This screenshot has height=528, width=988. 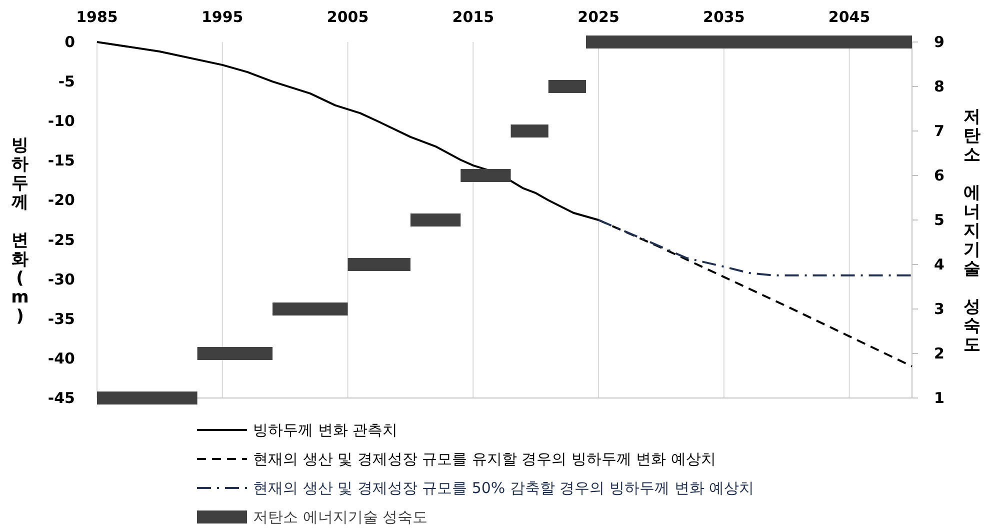 What do you see at coordinates (939, 175) in the screenshot?
I see `y2-tick-label: 6` at bounding box center [939, 175].